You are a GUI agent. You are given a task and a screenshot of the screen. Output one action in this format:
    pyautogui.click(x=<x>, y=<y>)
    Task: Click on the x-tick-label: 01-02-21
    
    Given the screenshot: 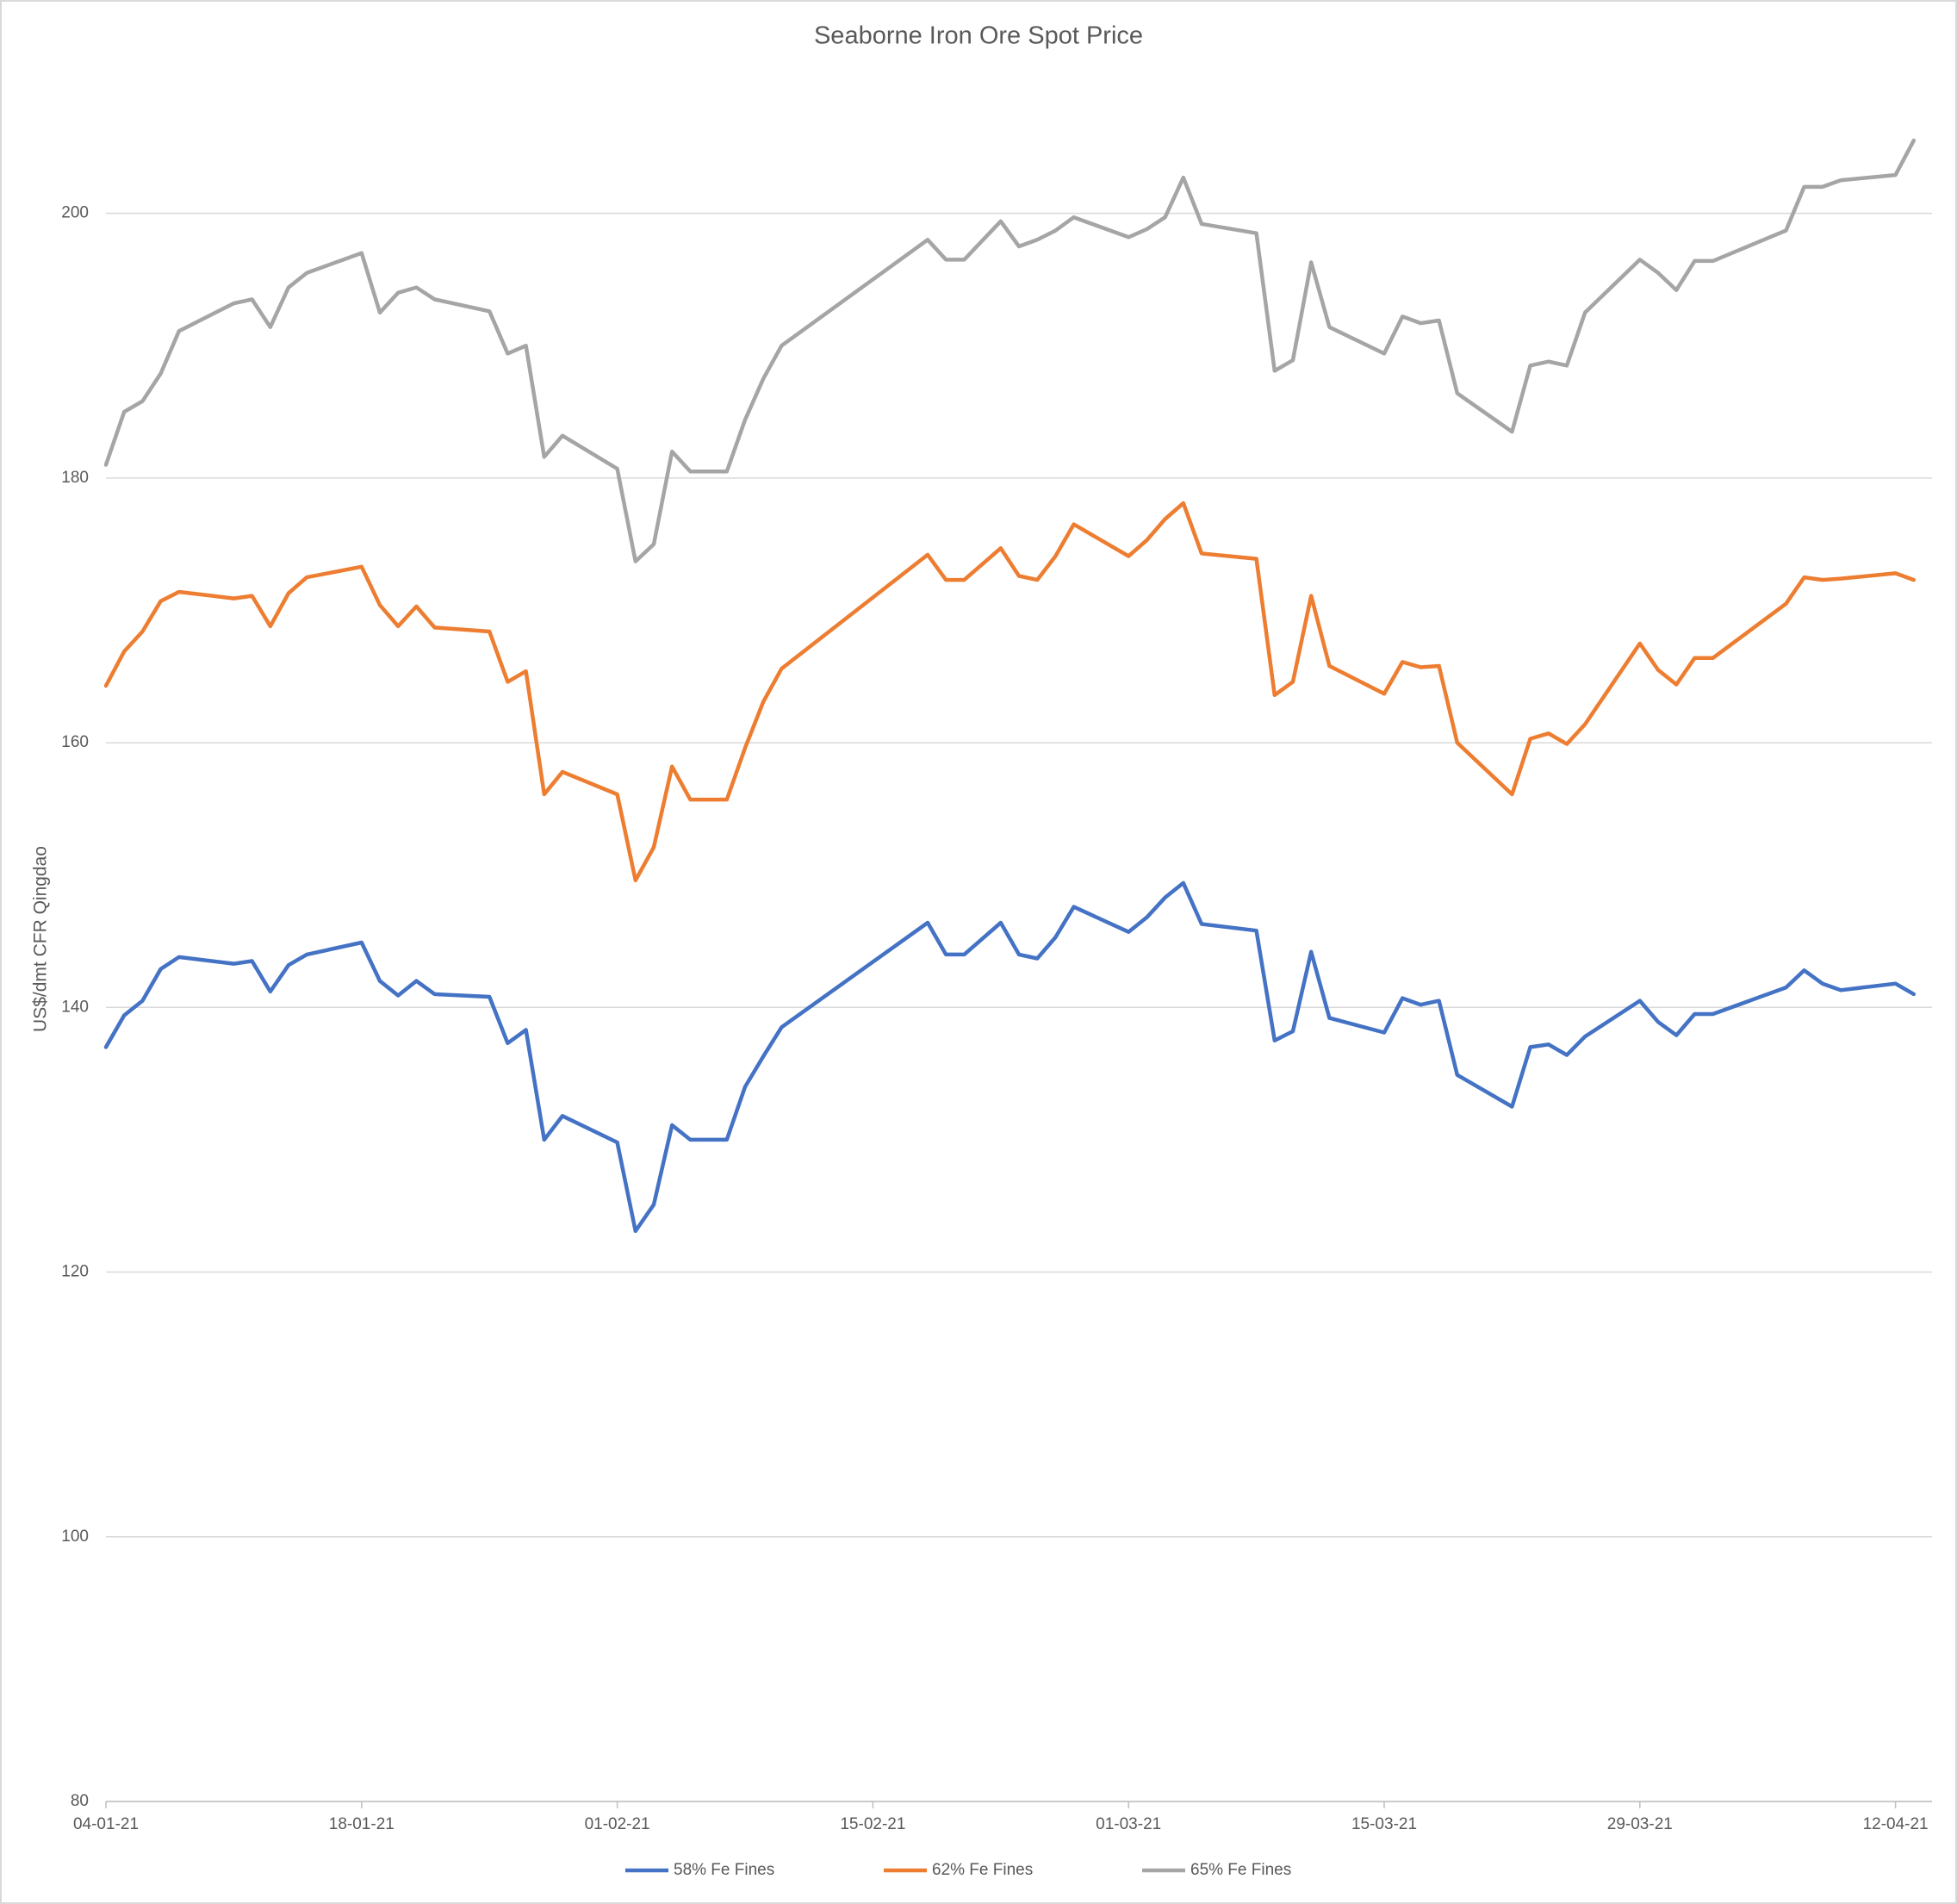 What is the action you would take?
    pyautogui.click(x=617, y=1824)
    